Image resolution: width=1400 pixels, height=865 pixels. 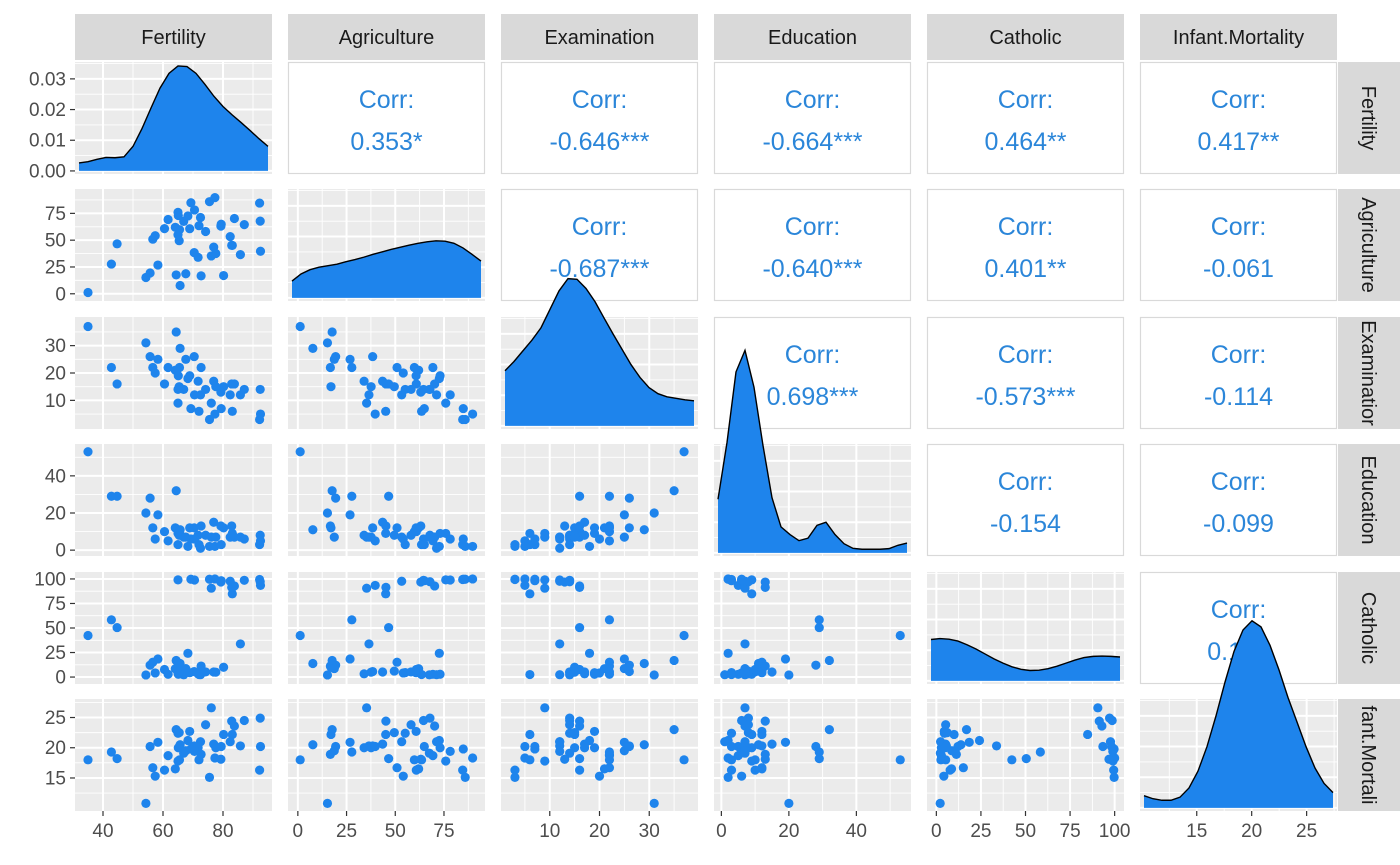 What do you see at coordinates (1368, 373) in the screenshot?
I see `row-strip-label: Examinatior` at bounding box center [1368, 373].